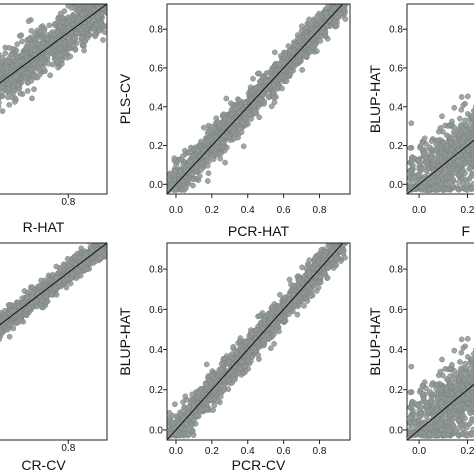  What do you see at coordinates (259, 231) in the screenshot?
I see `x-axis-title: PCR-HAT` at bounding box center [259, 231].